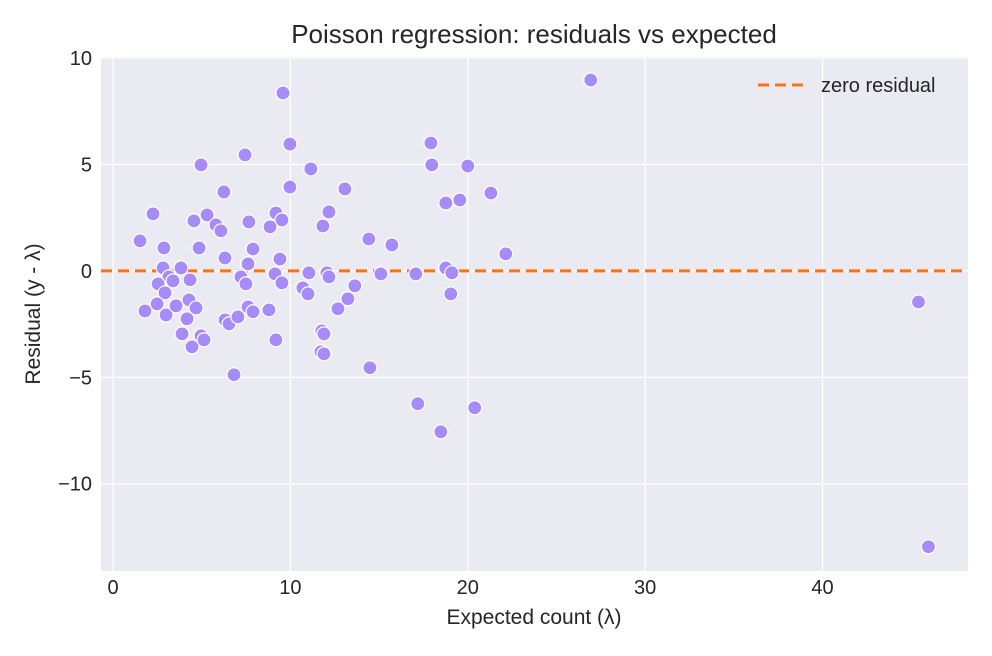 This screenshot has width=992, height=656. What do you see at coordinates (822, 588) in the screenshot?
I see `x-tick-label: 40` at bounding box center [822, 588].